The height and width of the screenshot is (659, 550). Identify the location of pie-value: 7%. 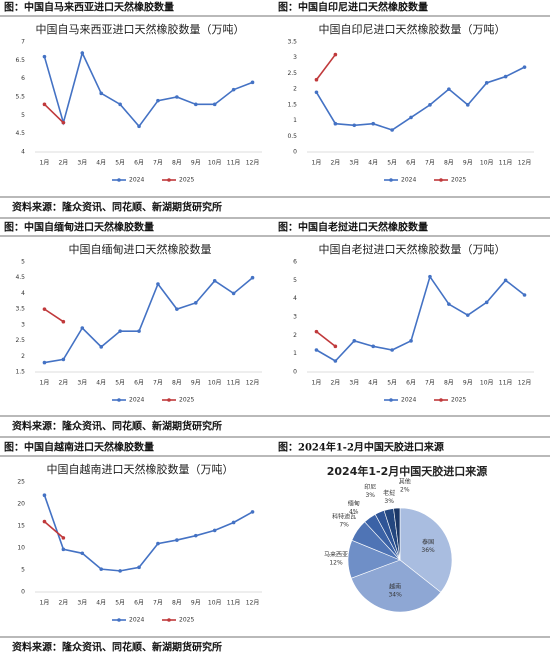
(344, 525).